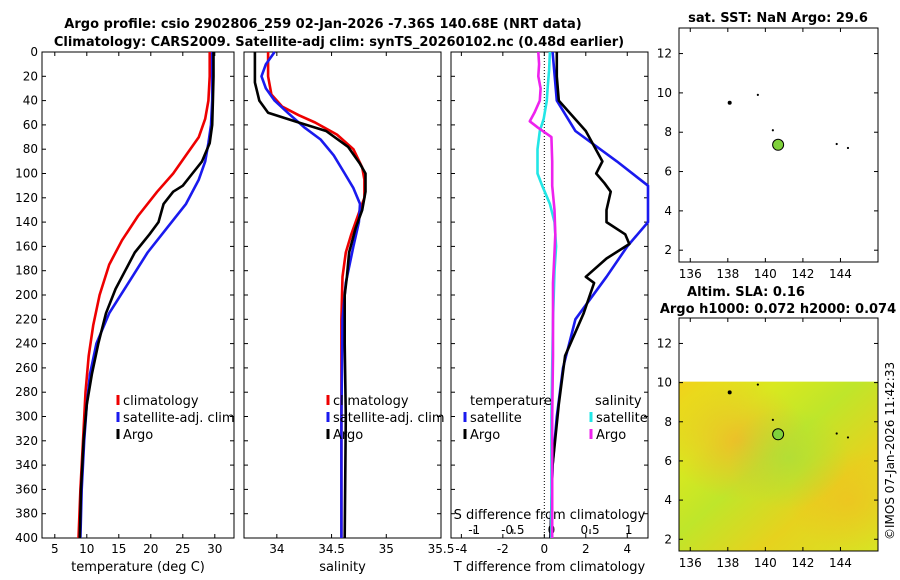  Describe the element at coordinates (331, 549) in the screenshot. I see `x-tick-label: 34.5` at that location.